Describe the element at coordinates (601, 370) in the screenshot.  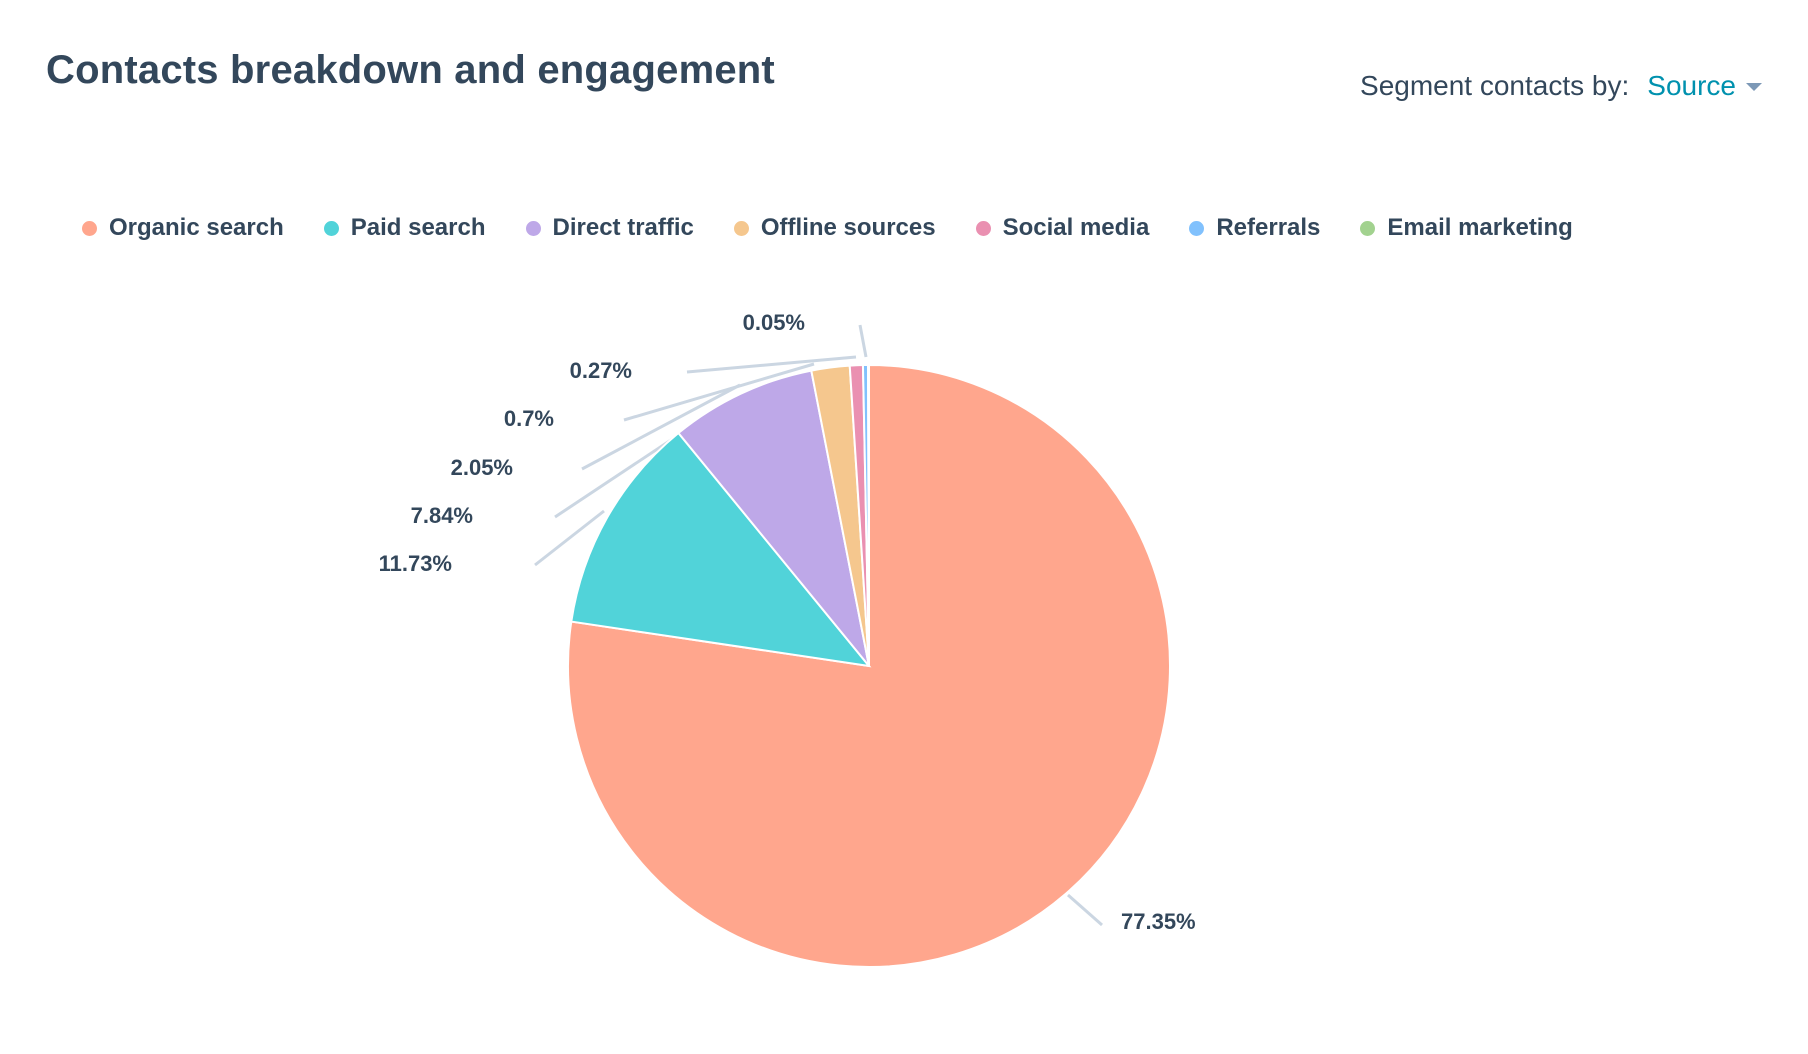
I see `data-label-referrals: 0.27%` at that location.